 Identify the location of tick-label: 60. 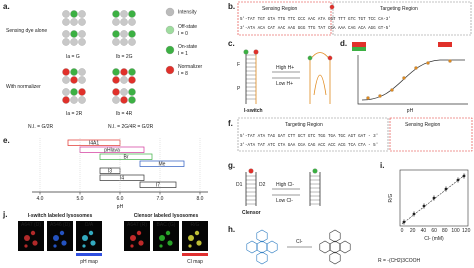
(434, 231).